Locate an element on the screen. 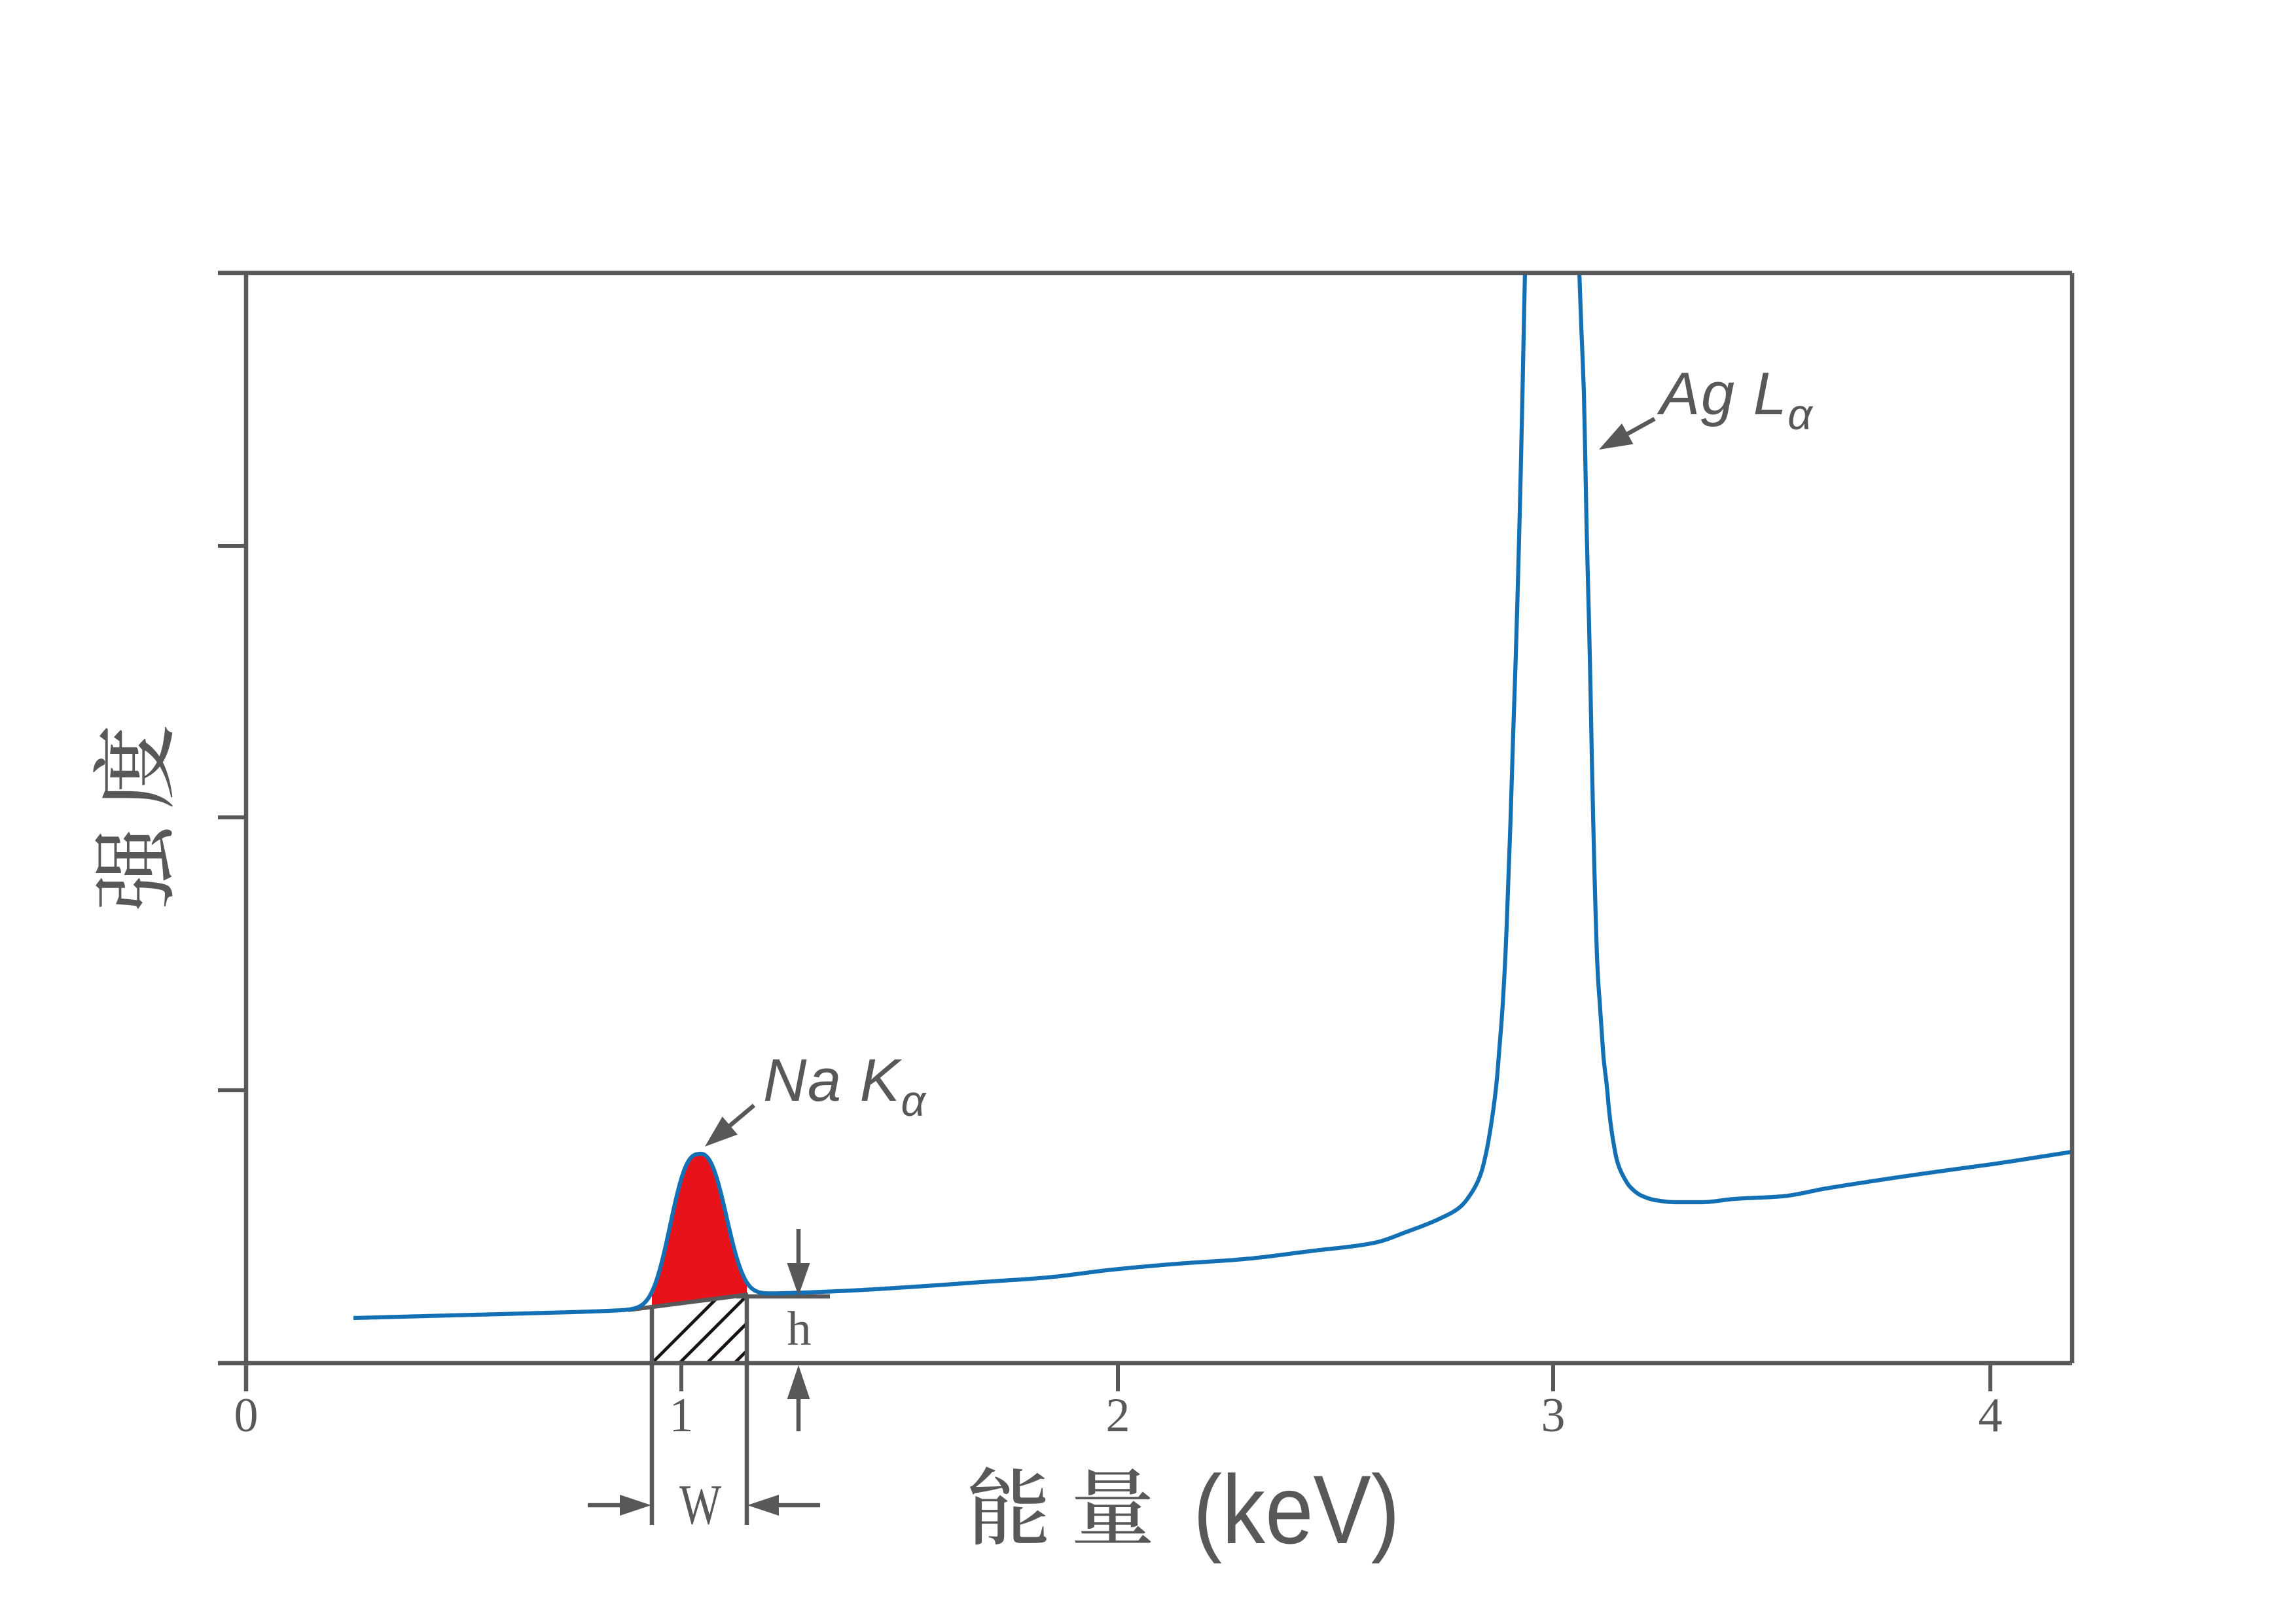  svg-text: 1 is located at coordinates (682, 1415).